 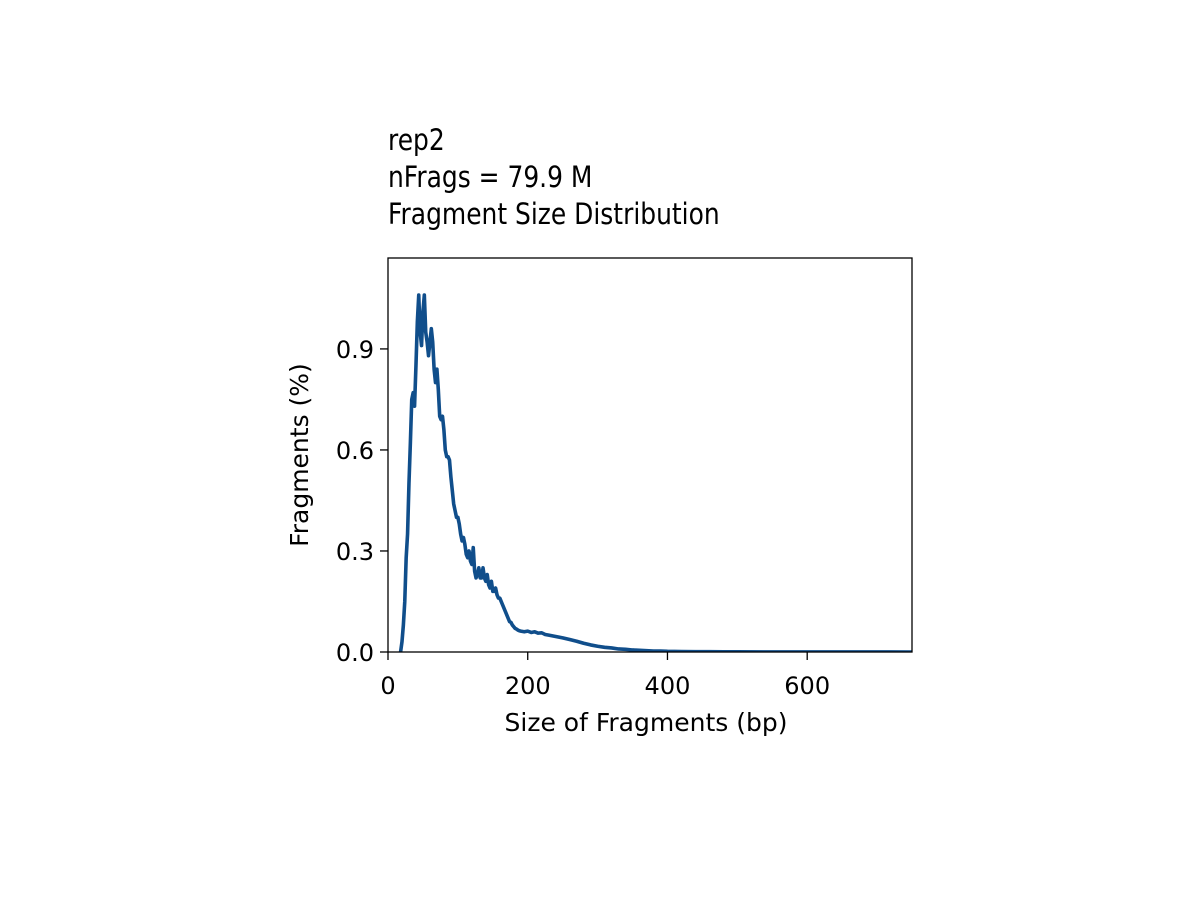 What do you see at coordinates (668, 686) in the screenshot?
I see `x-tick-label: 400` at bounding box center [668, 686].